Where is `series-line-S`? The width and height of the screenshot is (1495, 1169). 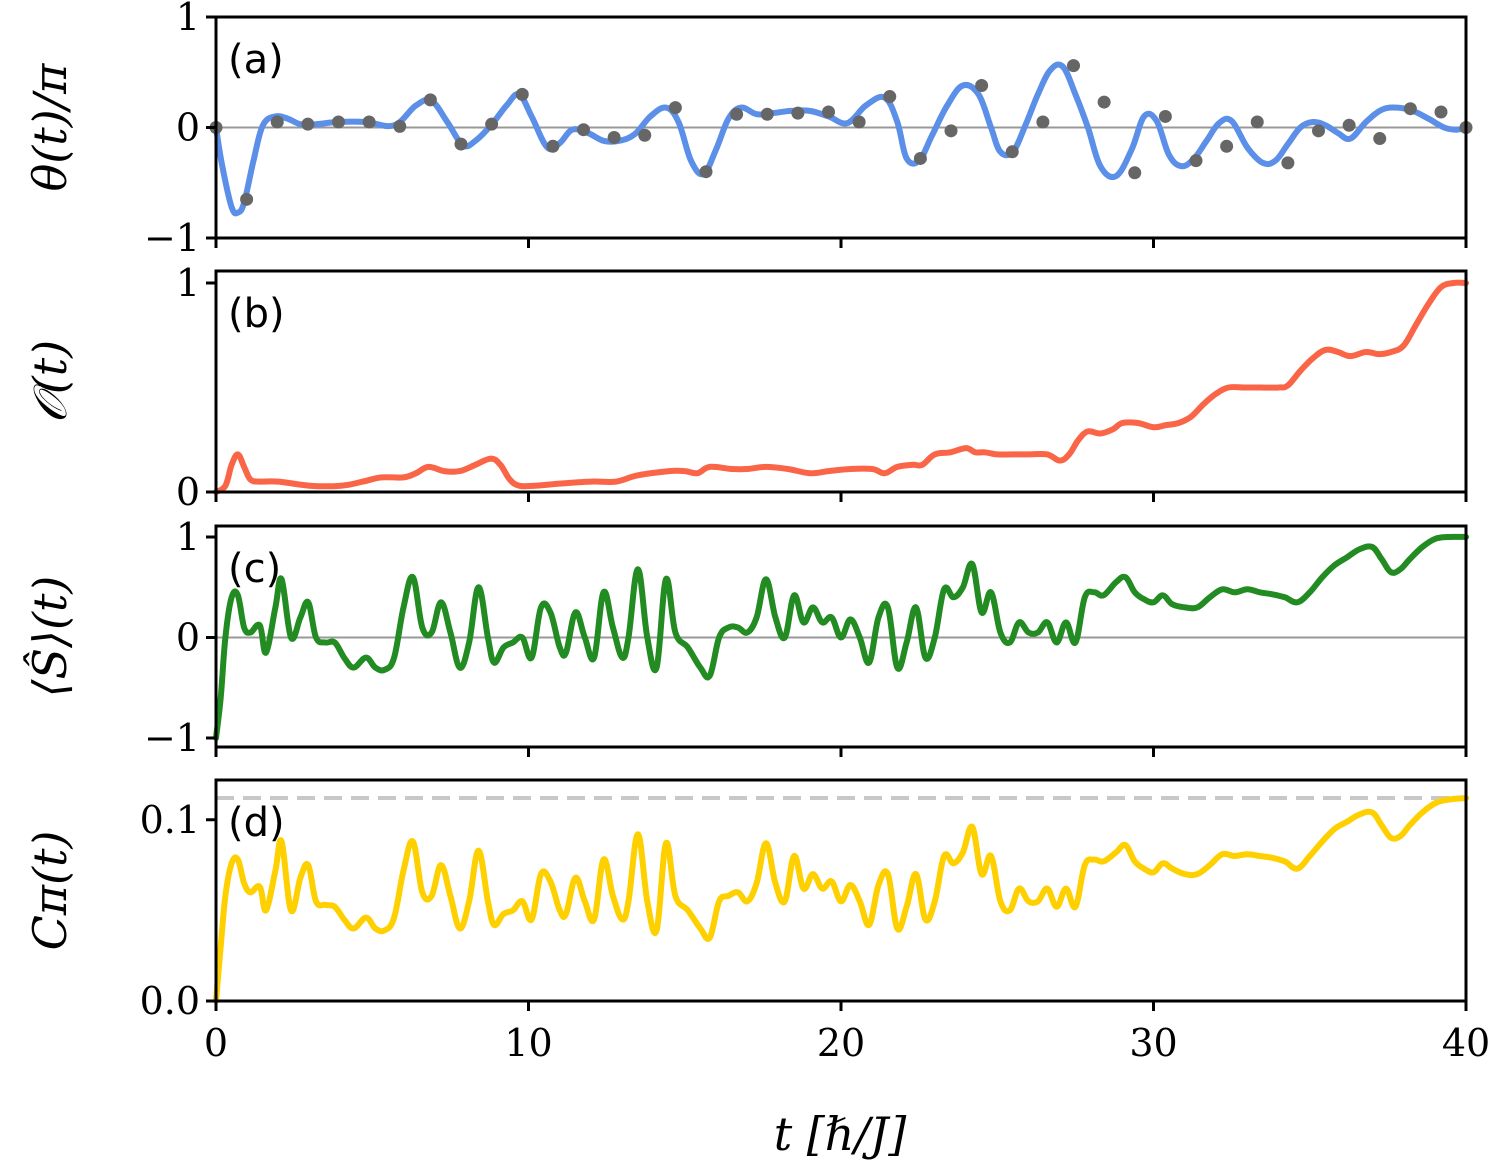
series-line-S is located at coordinates (841, 637).